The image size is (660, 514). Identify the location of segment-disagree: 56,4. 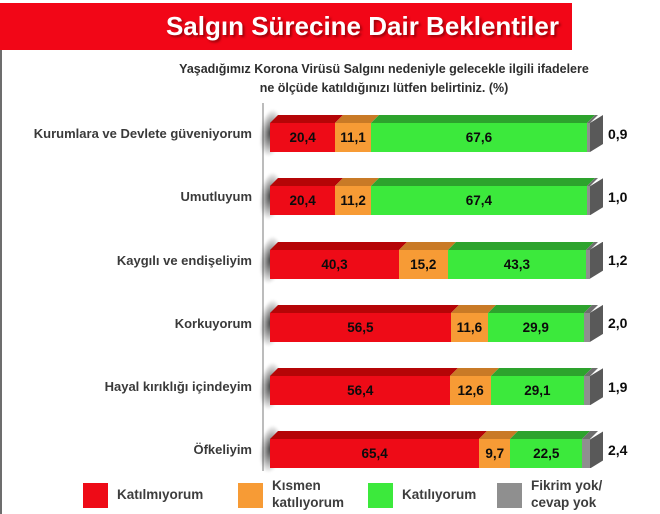
(360, 391).